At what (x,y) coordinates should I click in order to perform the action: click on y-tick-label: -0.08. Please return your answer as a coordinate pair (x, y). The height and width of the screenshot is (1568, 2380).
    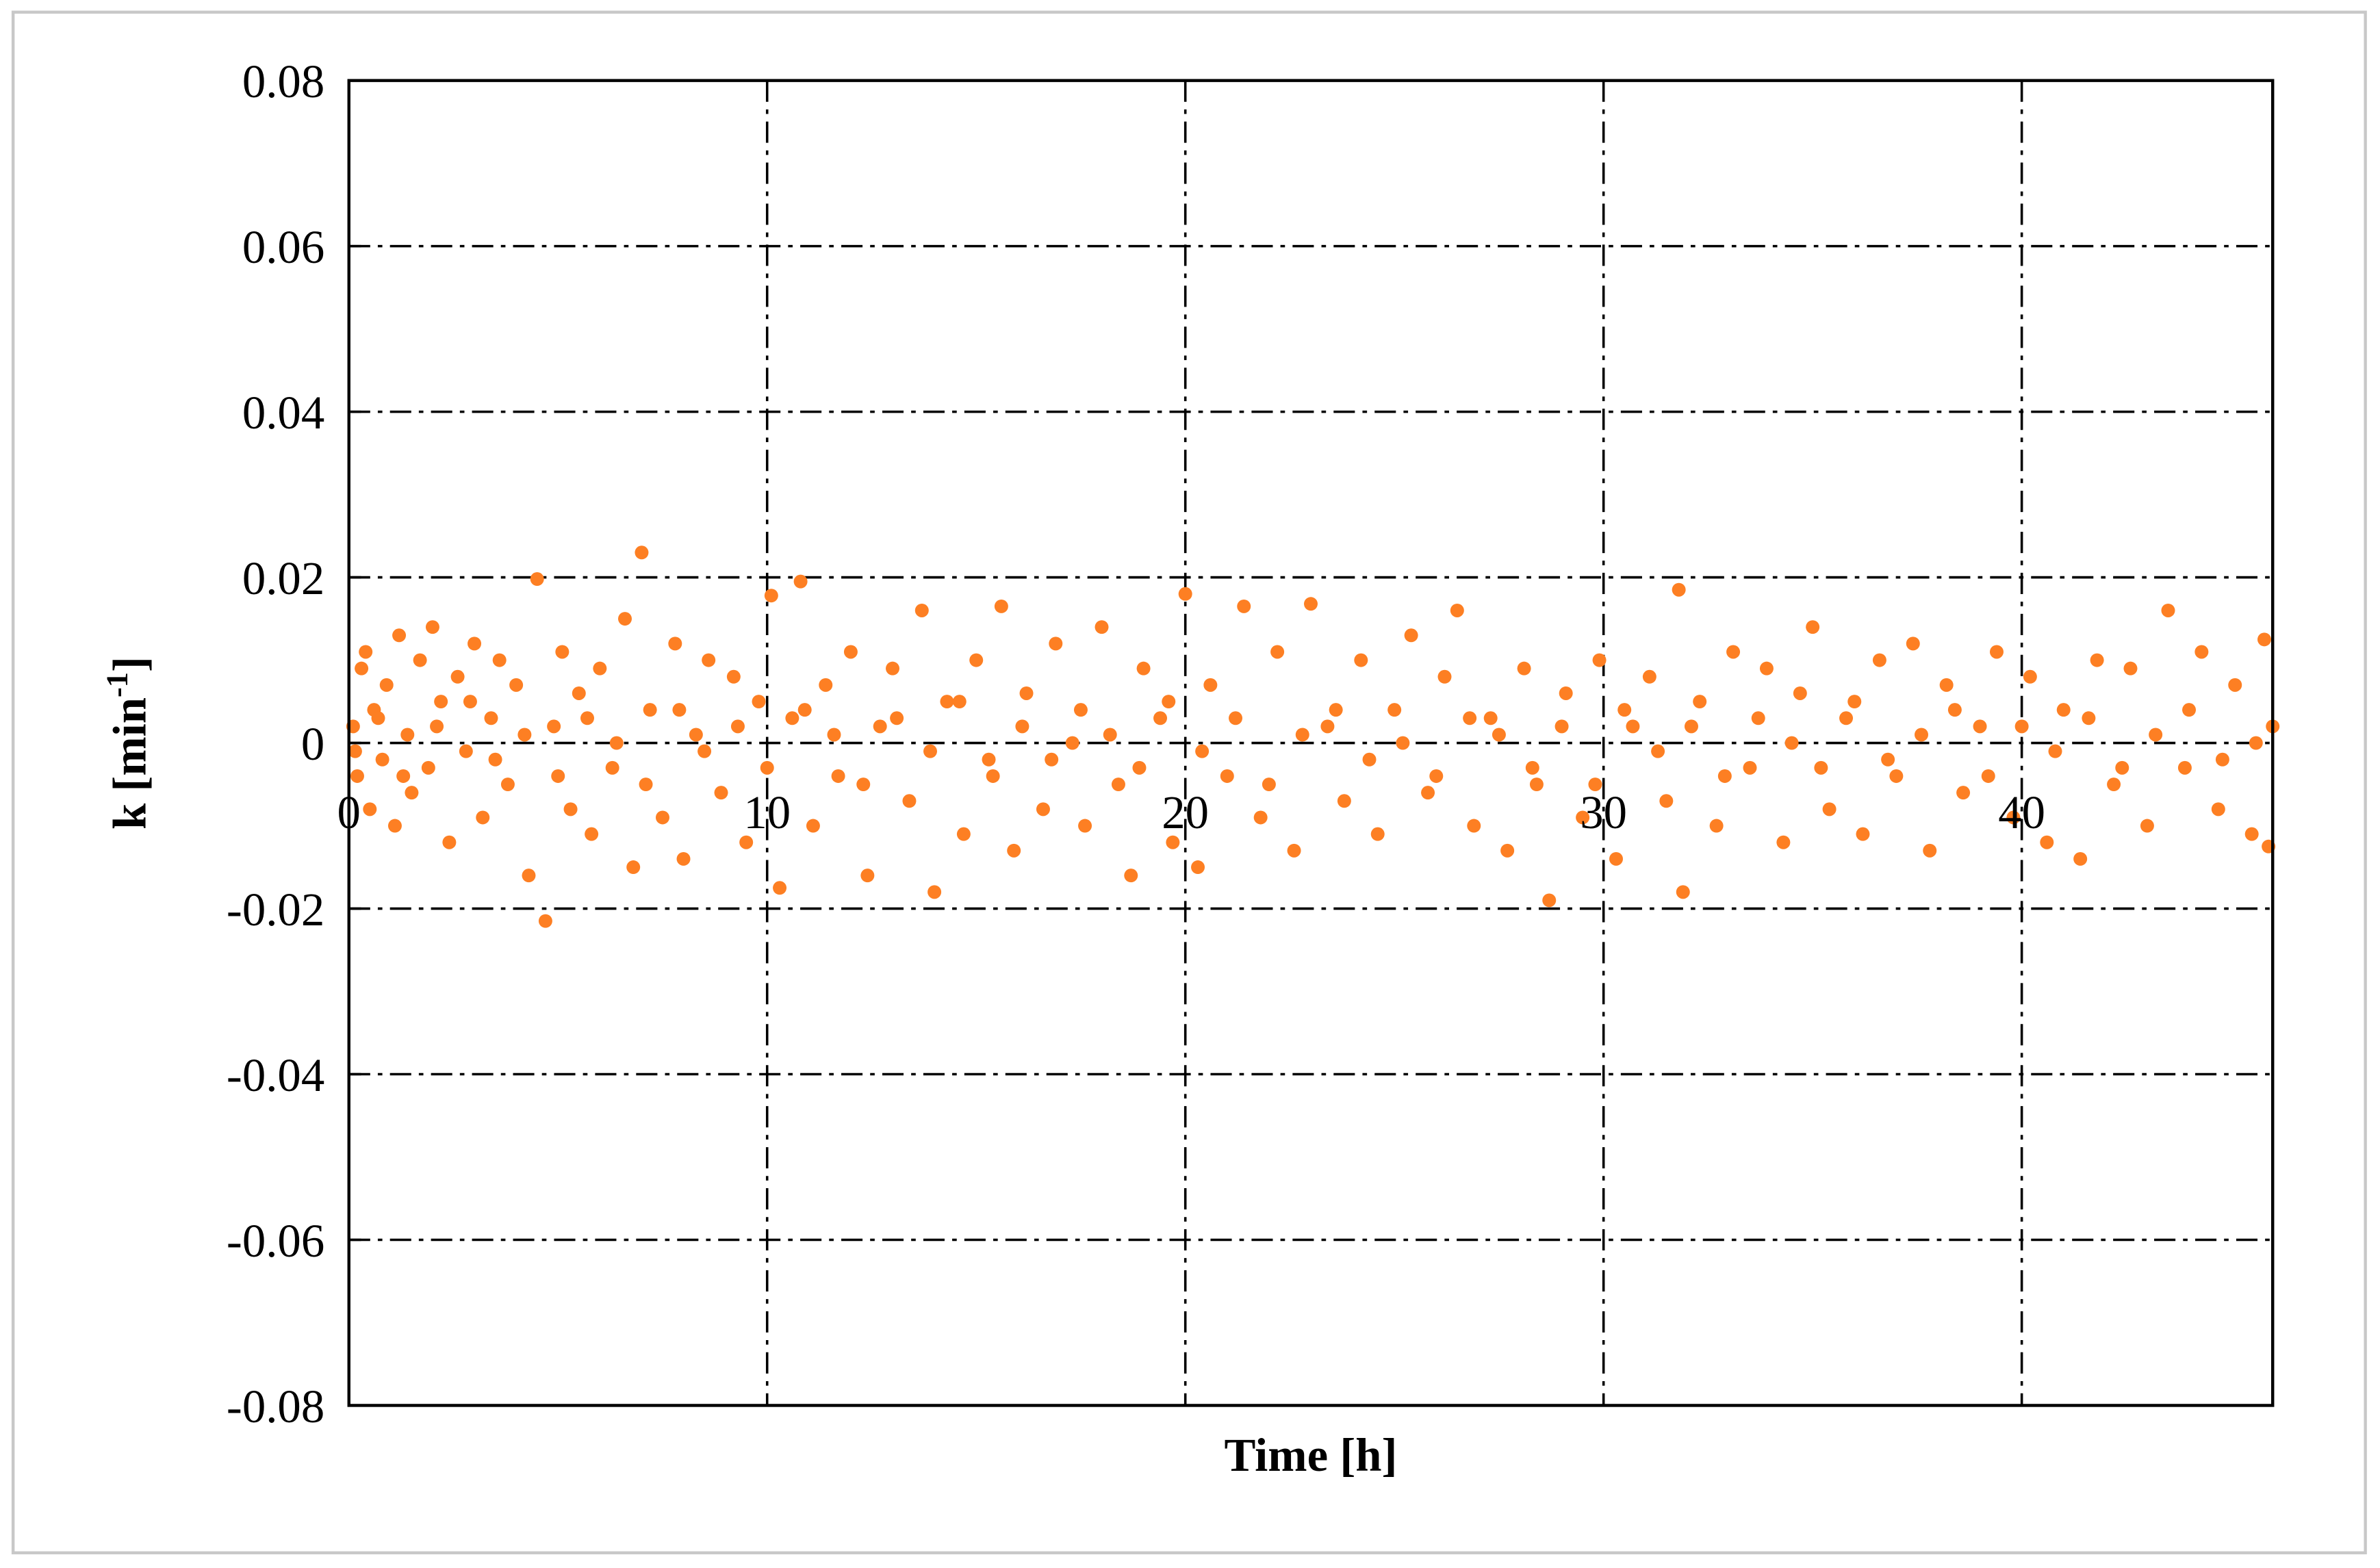
    Looking at the image, I should click on (275, 1406).